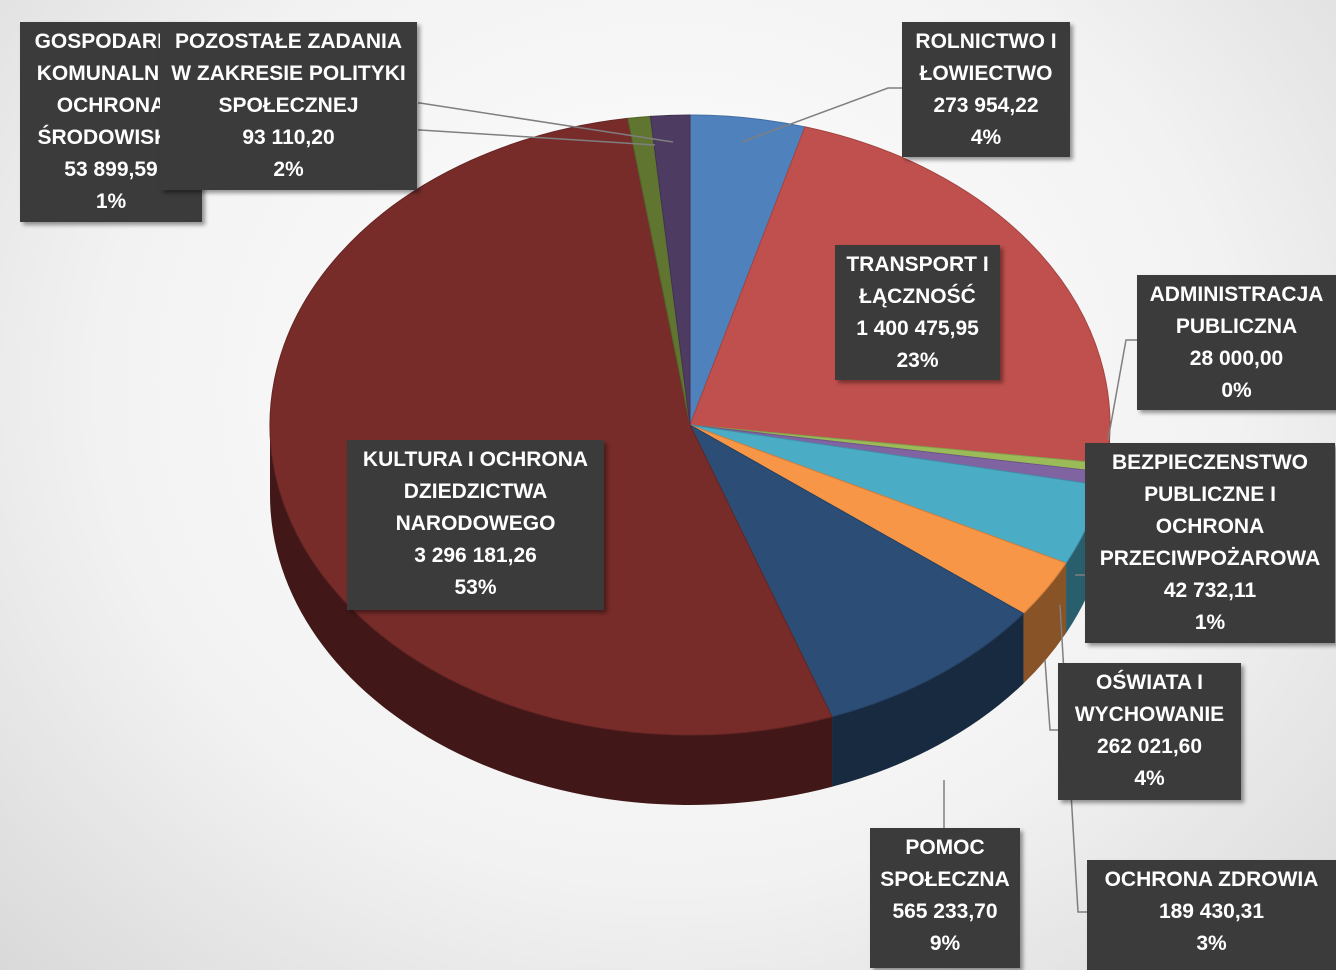 This screenshot has width=1336, height=970. What do you see at coordinates (288, 137) in the screenshot?
I see `label-value: 93 110,20` at bounding box center [288, 137].